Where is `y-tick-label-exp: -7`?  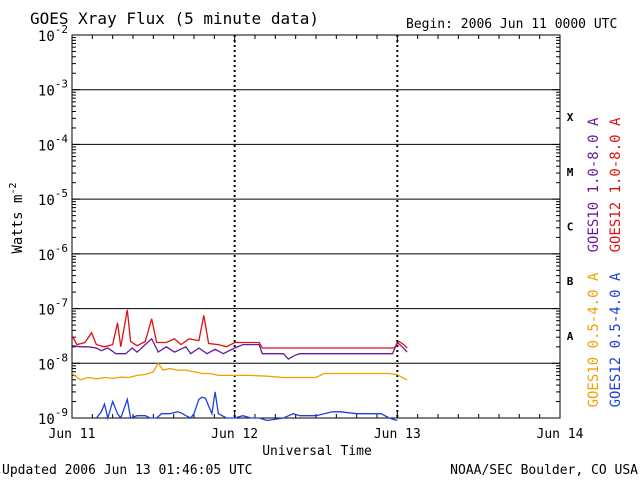
y-tick-label-exp: -7 is located at coordinates (61, 303).